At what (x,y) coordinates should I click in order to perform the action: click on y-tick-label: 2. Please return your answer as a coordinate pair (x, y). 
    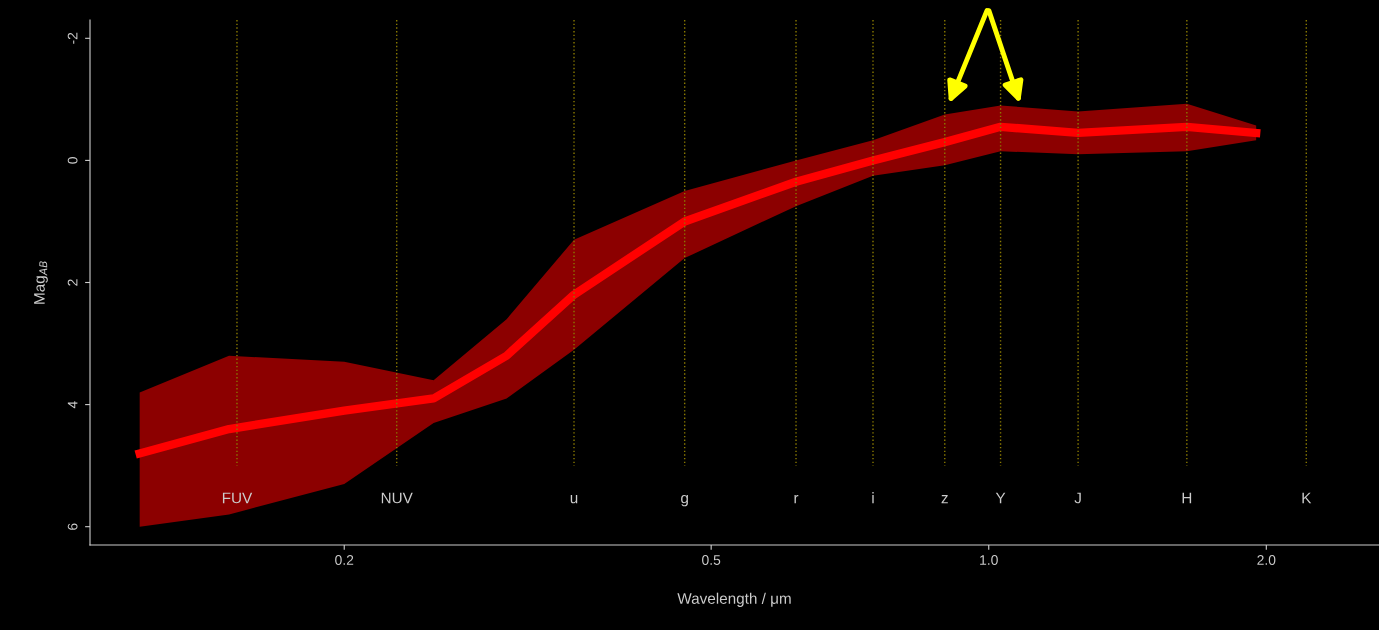
    Looking at the image, I should click on (72, 282).